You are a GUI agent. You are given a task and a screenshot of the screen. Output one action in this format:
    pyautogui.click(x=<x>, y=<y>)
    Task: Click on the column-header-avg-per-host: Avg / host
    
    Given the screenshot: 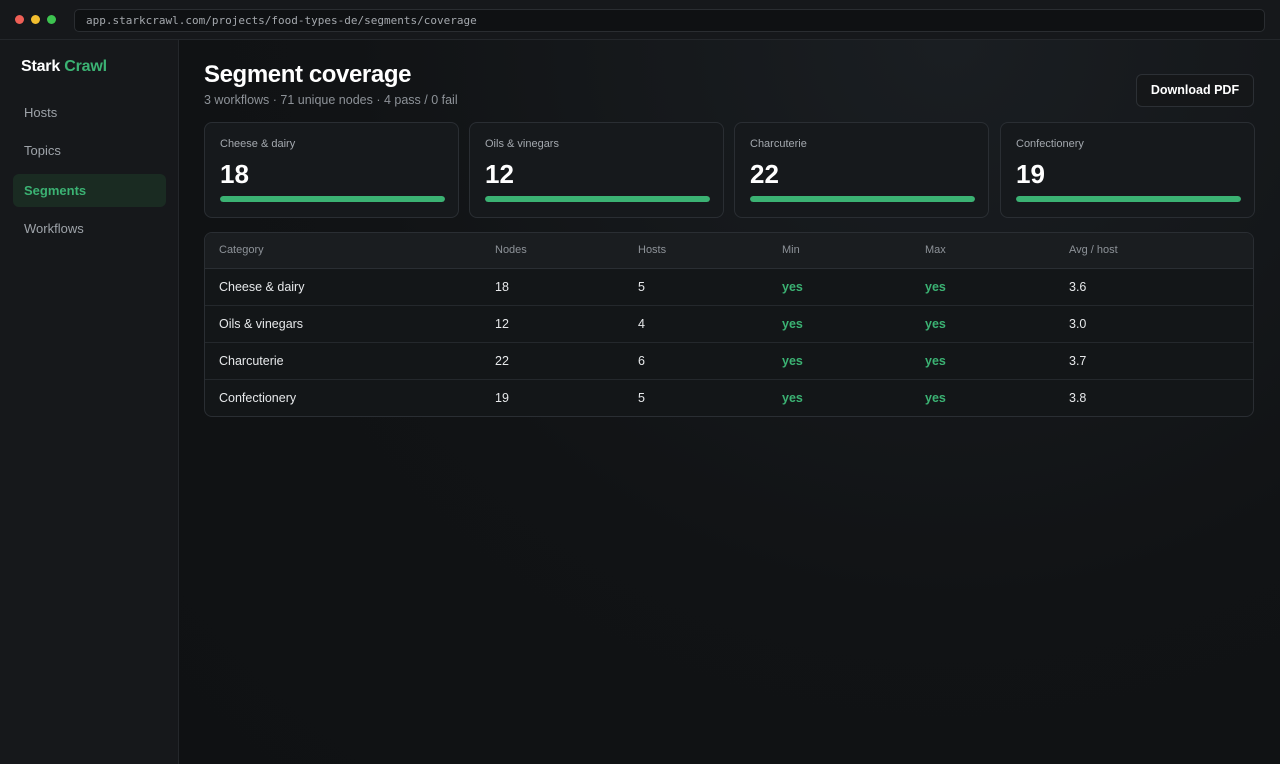 What is the action you would take?
    pyautogui.click(x=1093, y=250)
    